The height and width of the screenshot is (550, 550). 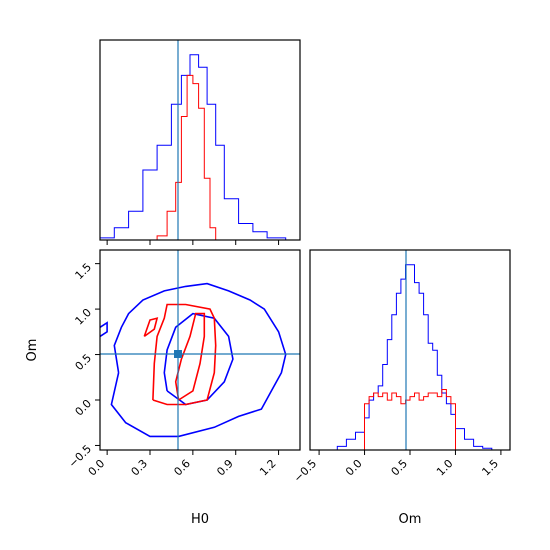 What do you see at coordinates (186, 157) in the screenshot?
I see `hist_H0-series-1-step` at bounding box center [186, 157].